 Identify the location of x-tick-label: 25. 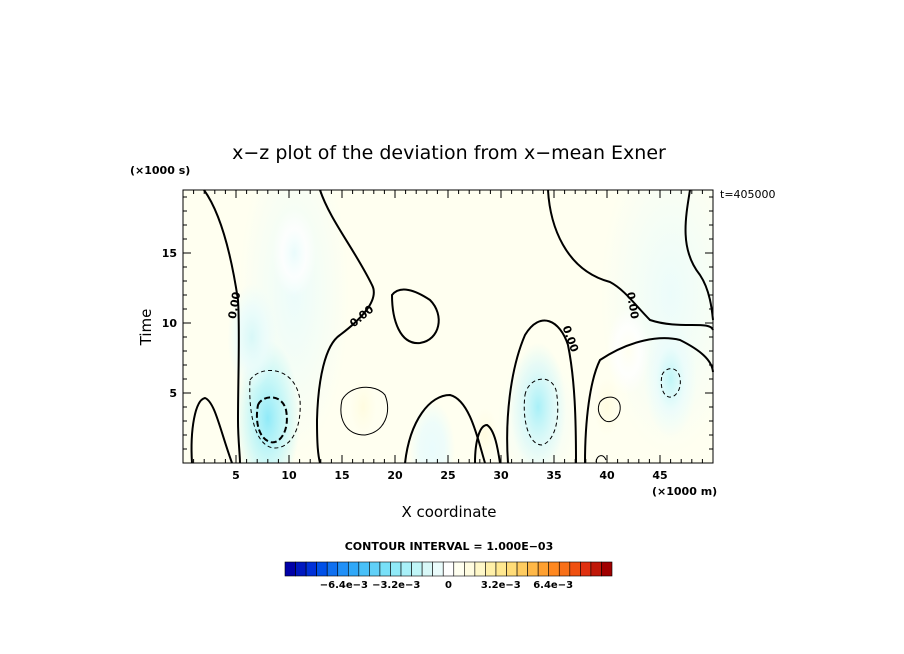
(447, 475).